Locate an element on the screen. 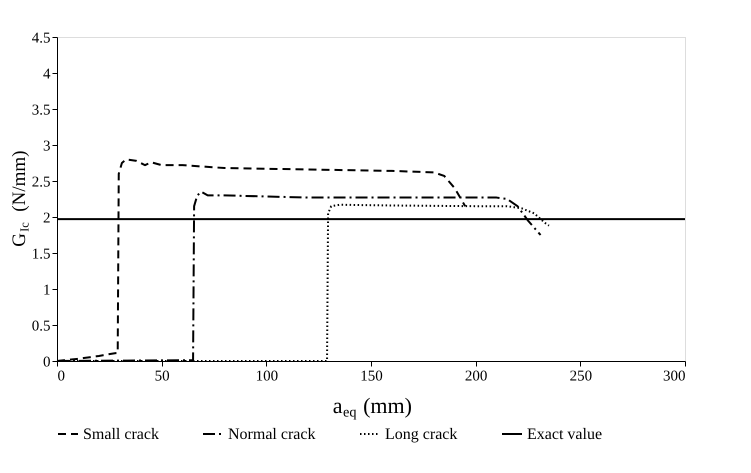 Image resolution: width=751 pixels, height=473 pixels. legend-label: Long crack is located at coordinates (421, 434).